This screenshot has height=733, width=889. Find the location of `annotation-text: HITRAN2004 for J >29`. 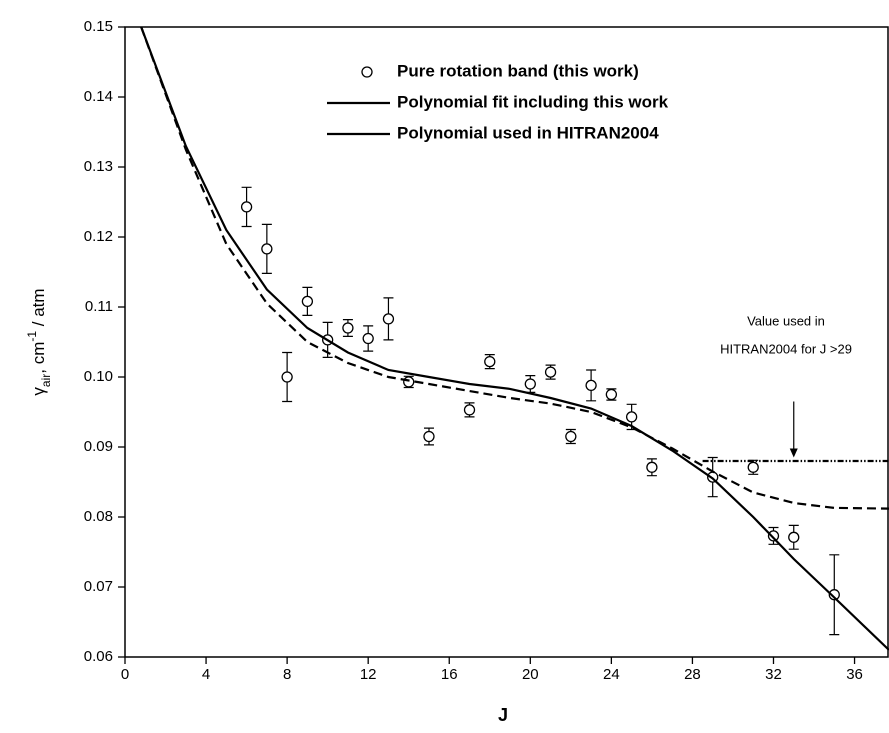

annotation-text: HITRAN2004 for J >29 is located at coordinates (786, 348).